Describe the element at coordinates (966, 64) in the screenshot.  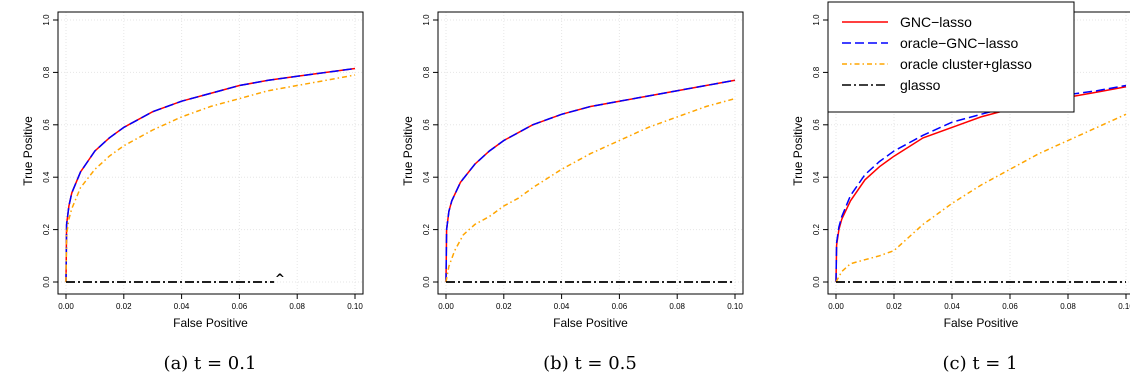
I see `legend-label-2: oracle cluster+glasso` at that location.